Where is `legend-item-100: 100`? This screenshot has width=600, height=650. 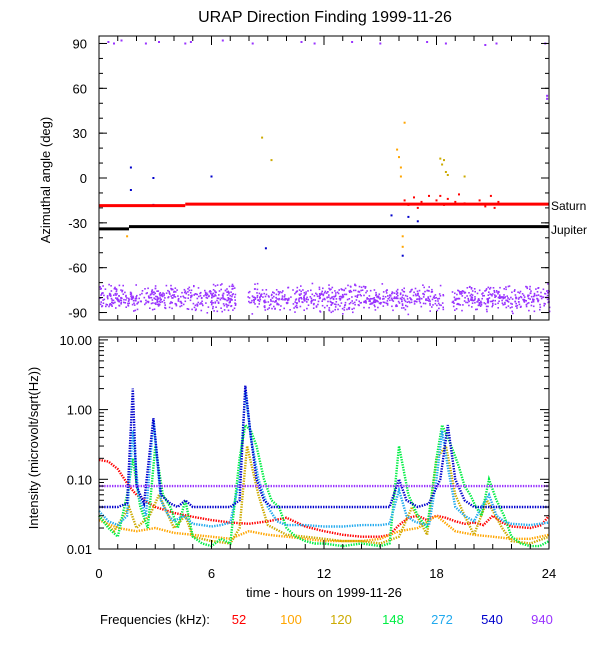
legend-item-100: 100 is located at coordinates (291, 619).